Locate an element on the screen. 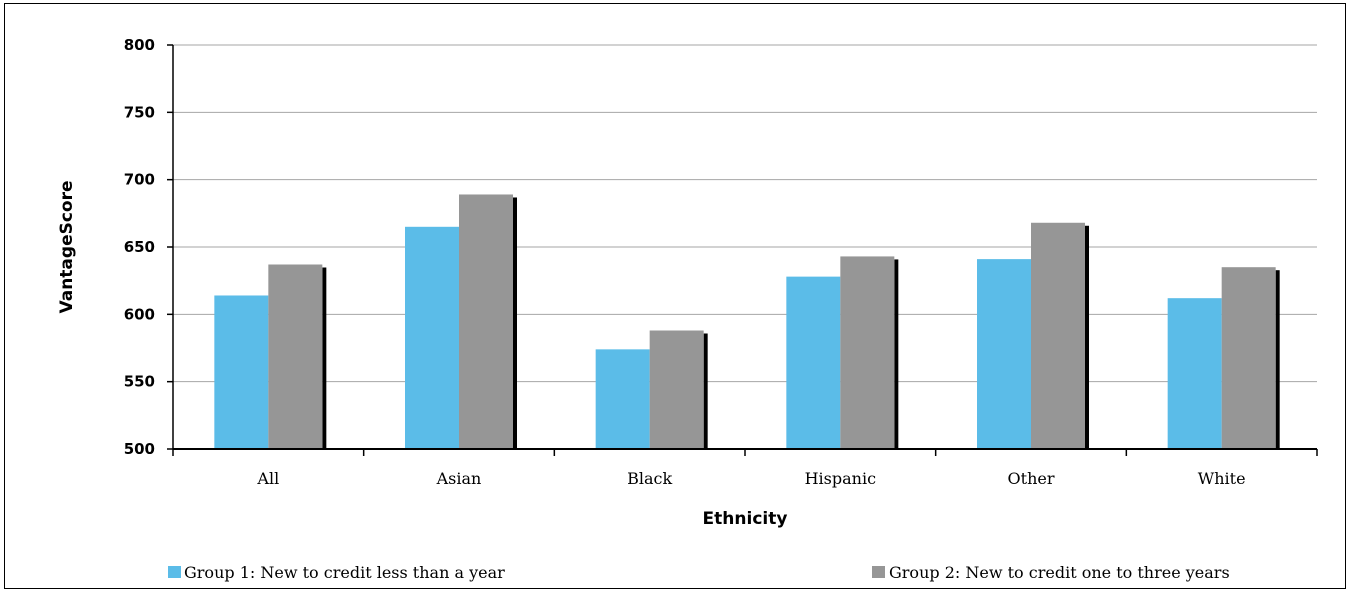  x-tick-label: Other is located at coordinates (1031, 478).